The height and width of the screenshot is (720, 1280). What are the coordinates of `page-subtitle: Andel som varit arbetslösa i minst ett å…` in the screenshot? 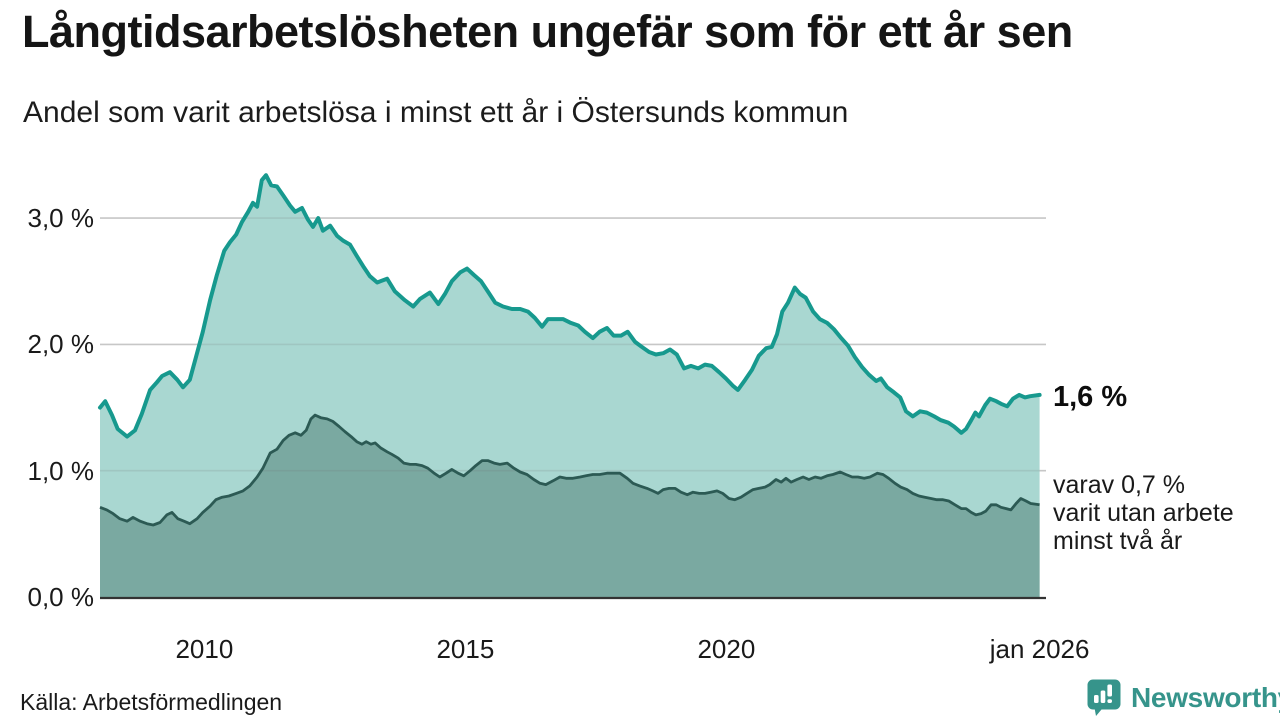 It's located at (436, 112).